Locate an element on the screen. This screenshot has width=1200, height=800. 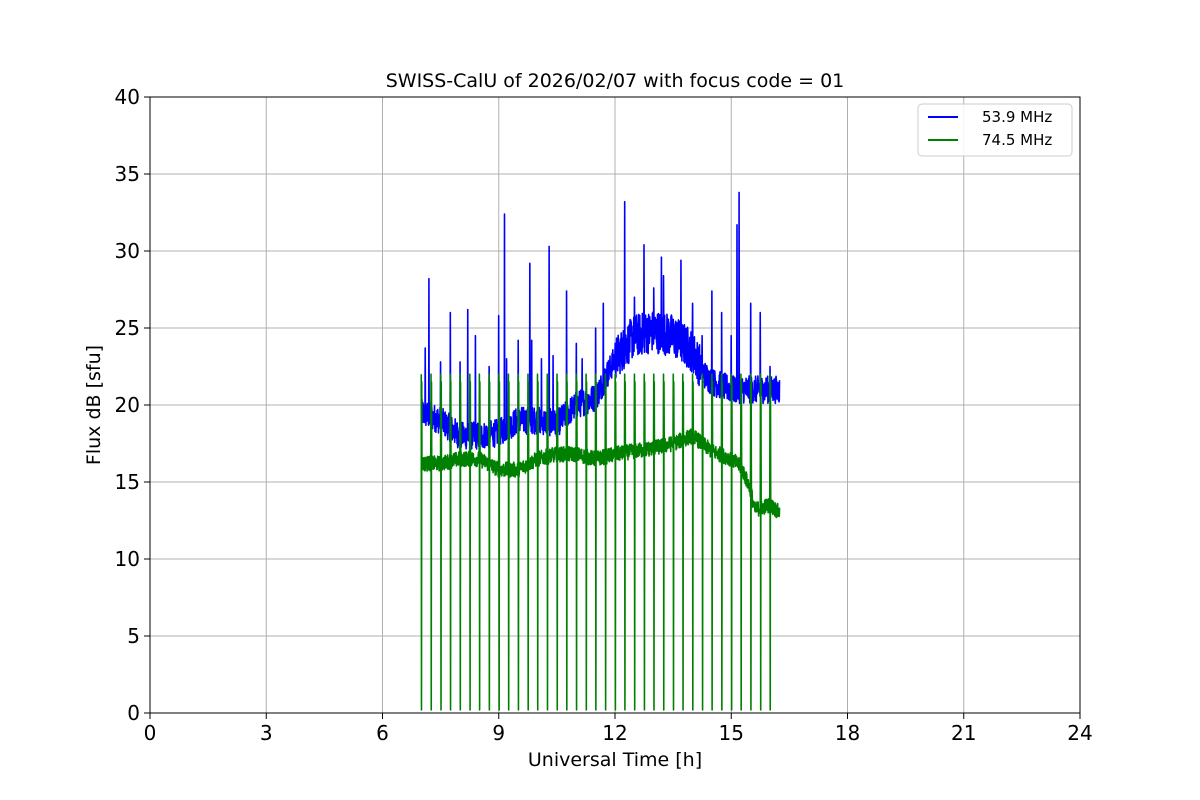
y-tick-label: 15 is located at coordinates (127, 482).